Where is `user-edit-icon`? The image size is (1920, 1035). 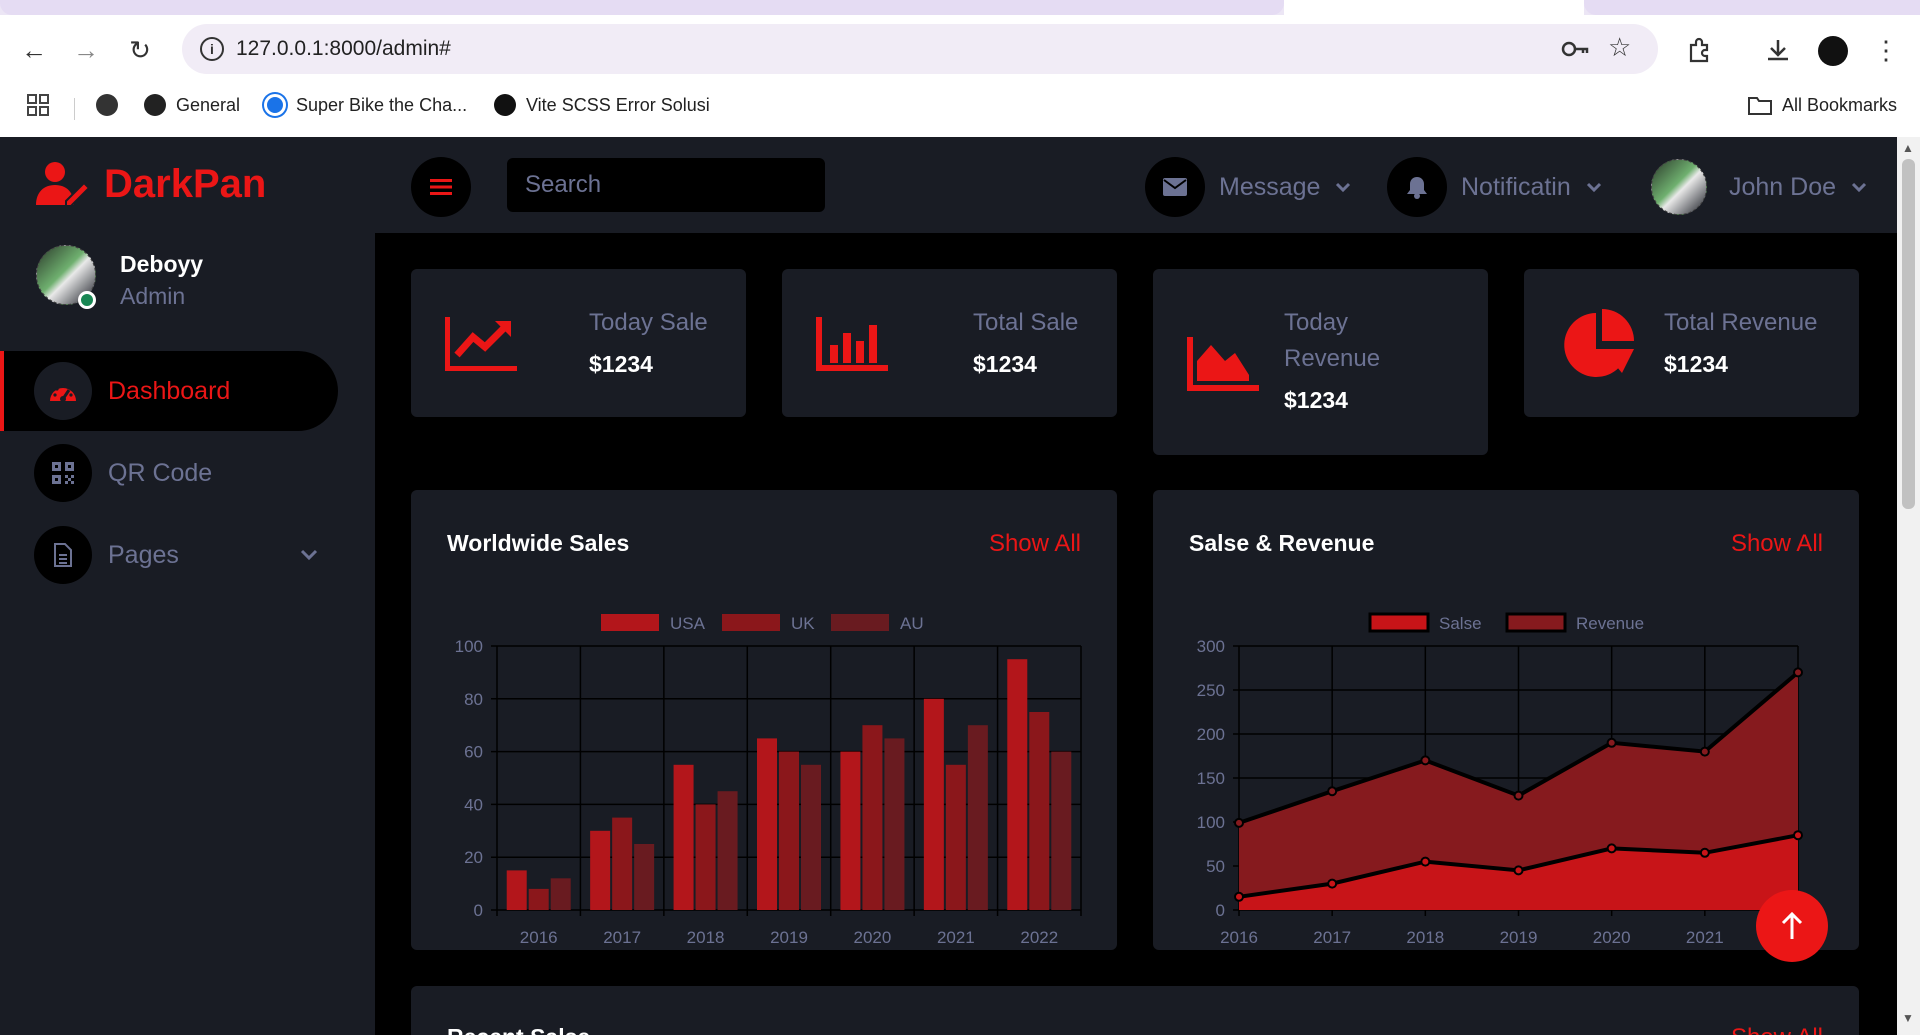 user-edit-icon is located at coordinates (63, 184).